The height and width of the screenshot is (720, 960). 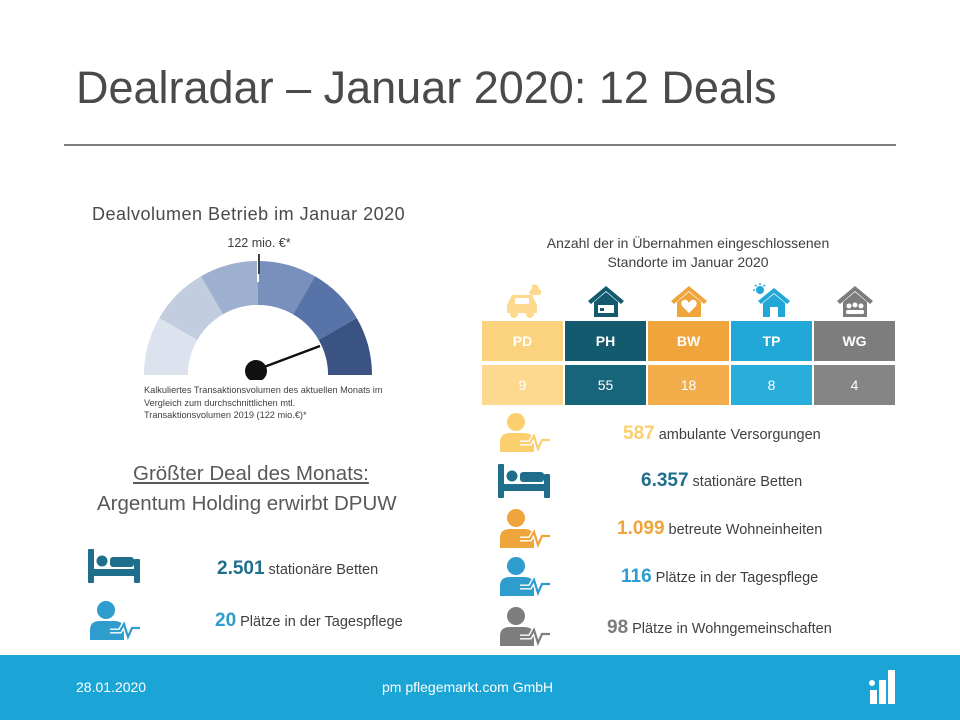 I want to click on site-stat-ambulant: 587 ambulante Versorgungen, so click(x=722, y=434).